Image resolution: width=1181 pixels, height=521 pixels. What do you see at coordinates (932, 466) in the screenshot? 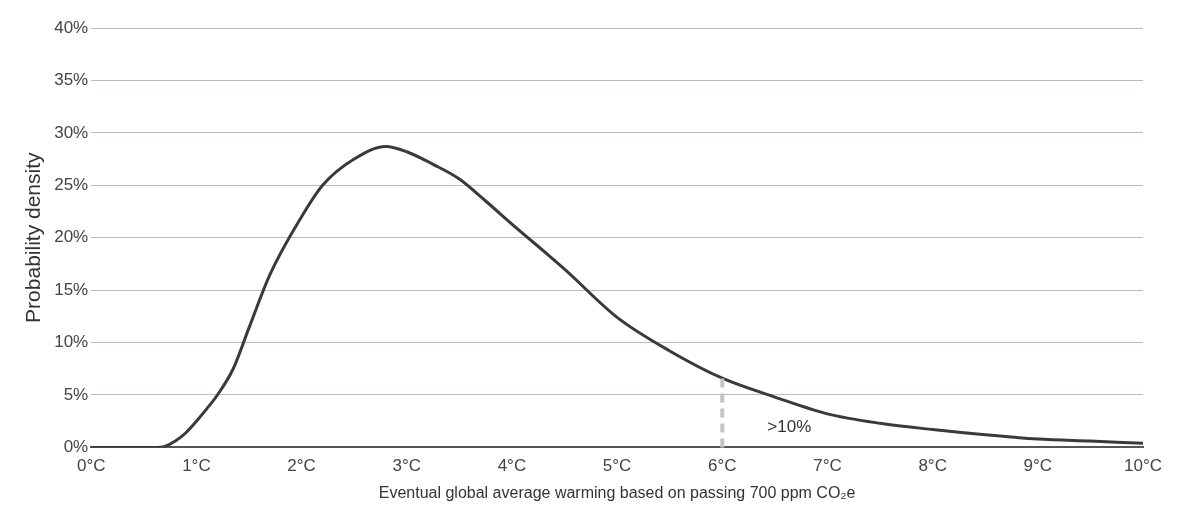
I see `x-tick-label: 8°C` at bounding box center [932, 466].